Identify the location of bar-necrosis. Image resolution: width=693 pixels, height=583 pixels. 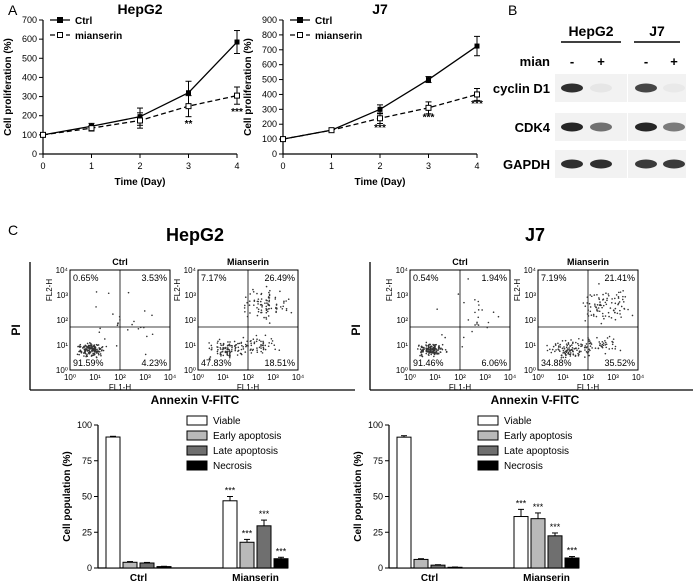
(572, 563).